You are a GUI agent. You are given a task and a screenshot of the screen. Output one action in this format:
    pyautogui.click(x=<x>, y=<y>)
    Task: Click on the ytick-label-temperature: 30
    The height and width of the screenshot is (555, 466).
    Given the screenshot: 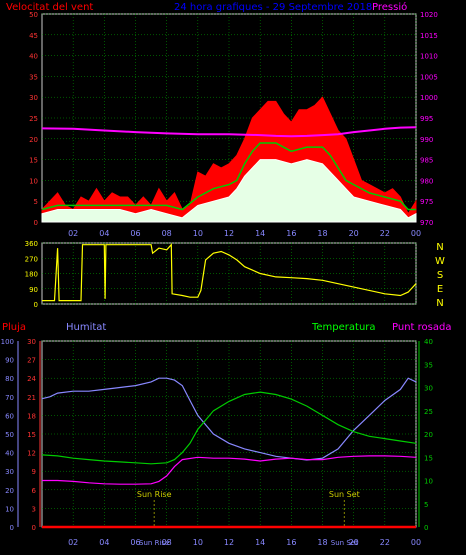 What is the action you would take?
    pyautogui.click(x=428, y=389)
    